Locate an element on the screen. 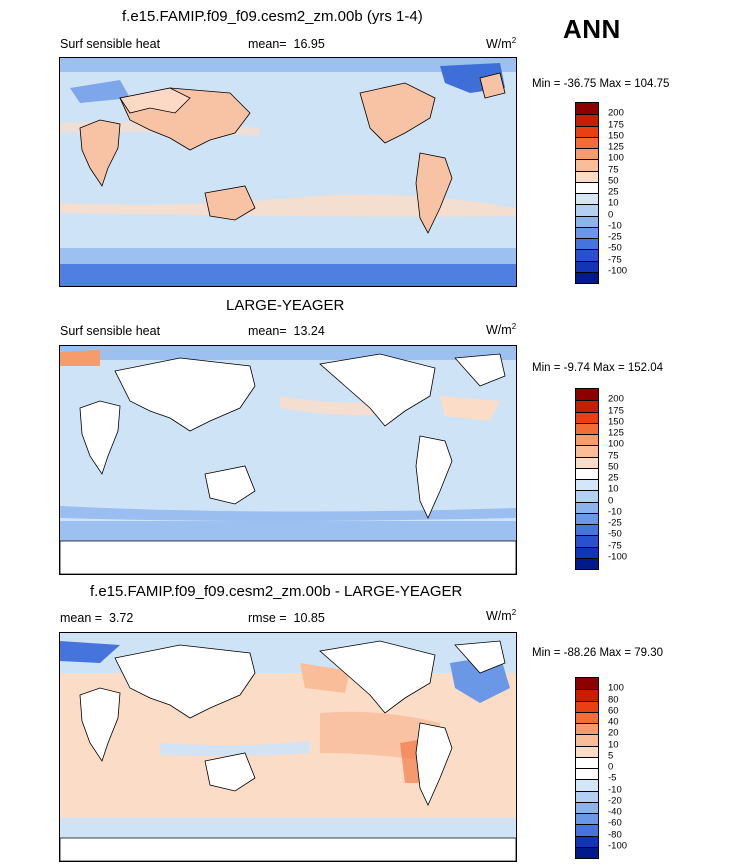 This screenshot has height=866, width=733. panel-1-units-base: W/m is located at coordinates (499, 44).